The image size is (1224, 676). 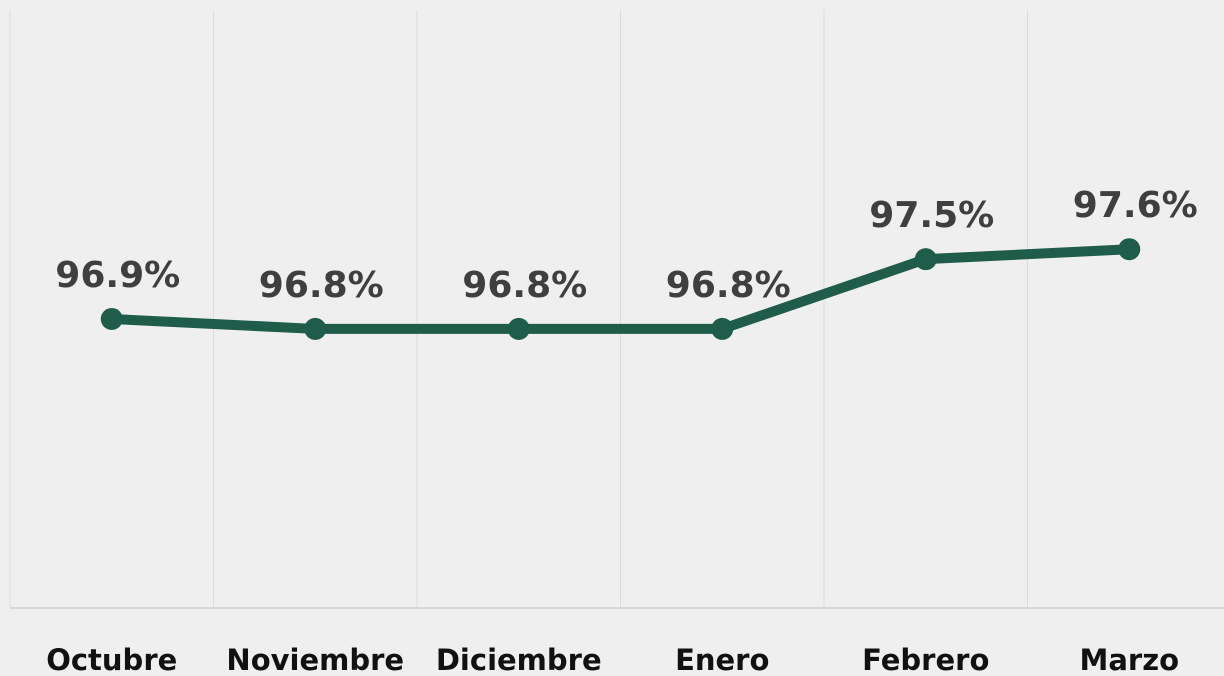 What do you see at coordinates (519, 659) in the screenshot?
I see `x-tick-label: Diciembre` at bounding box center [519, 659].